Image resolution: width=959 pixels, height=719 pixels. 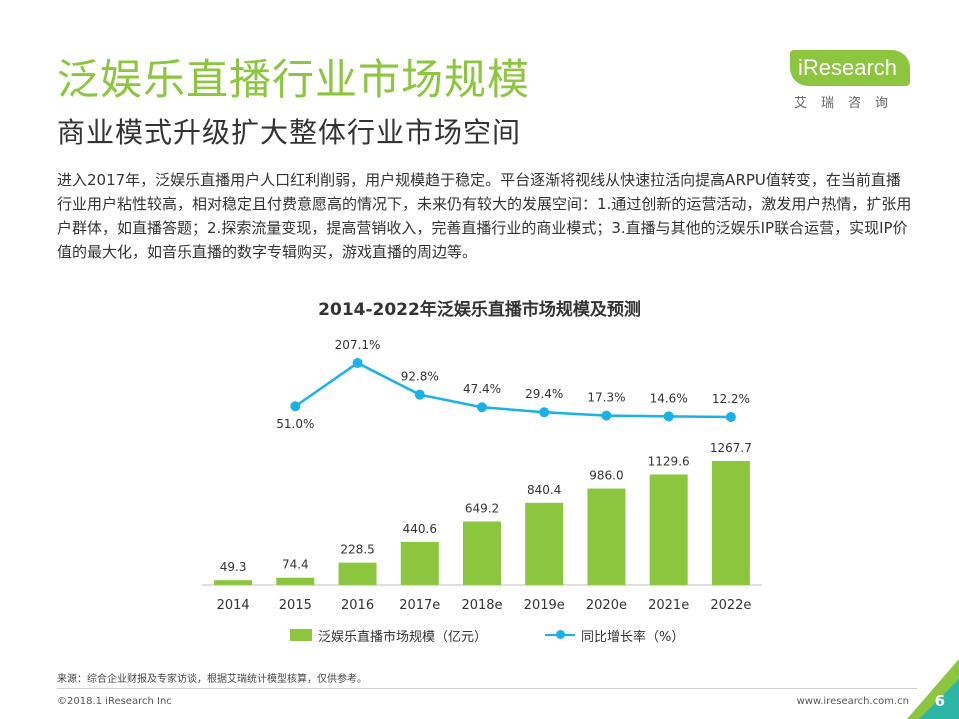 I want to click on growth-point-2018e, so click(x=482, y=407).